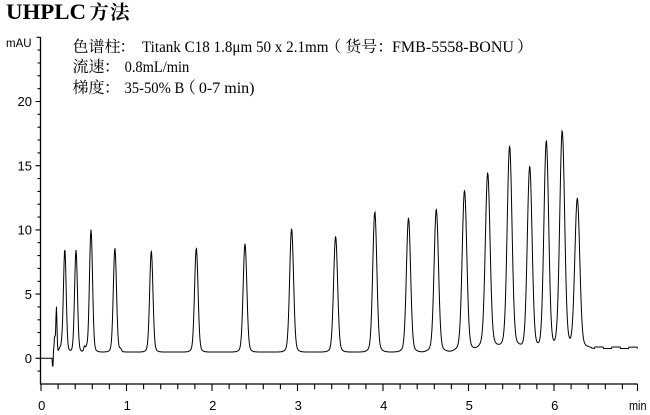 This screenshot has width=650, height=415. What do you see at coordinates (155, 88) in the screenshot?
I see `svg-text: 35-50% B` at bounding box center [155, 88].